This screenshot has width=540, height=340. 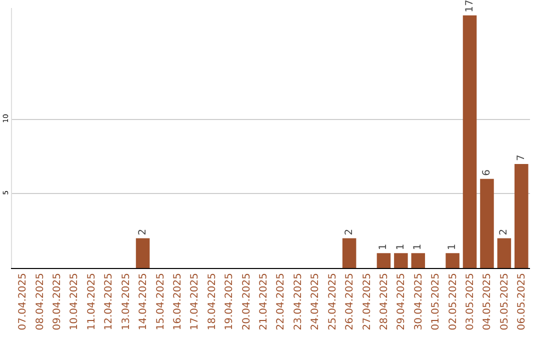 What do you see at coordinates (367, 301) in the screenshot?
I see `x-tick-label: 27.04.2025` at bounding box center [367, 301].